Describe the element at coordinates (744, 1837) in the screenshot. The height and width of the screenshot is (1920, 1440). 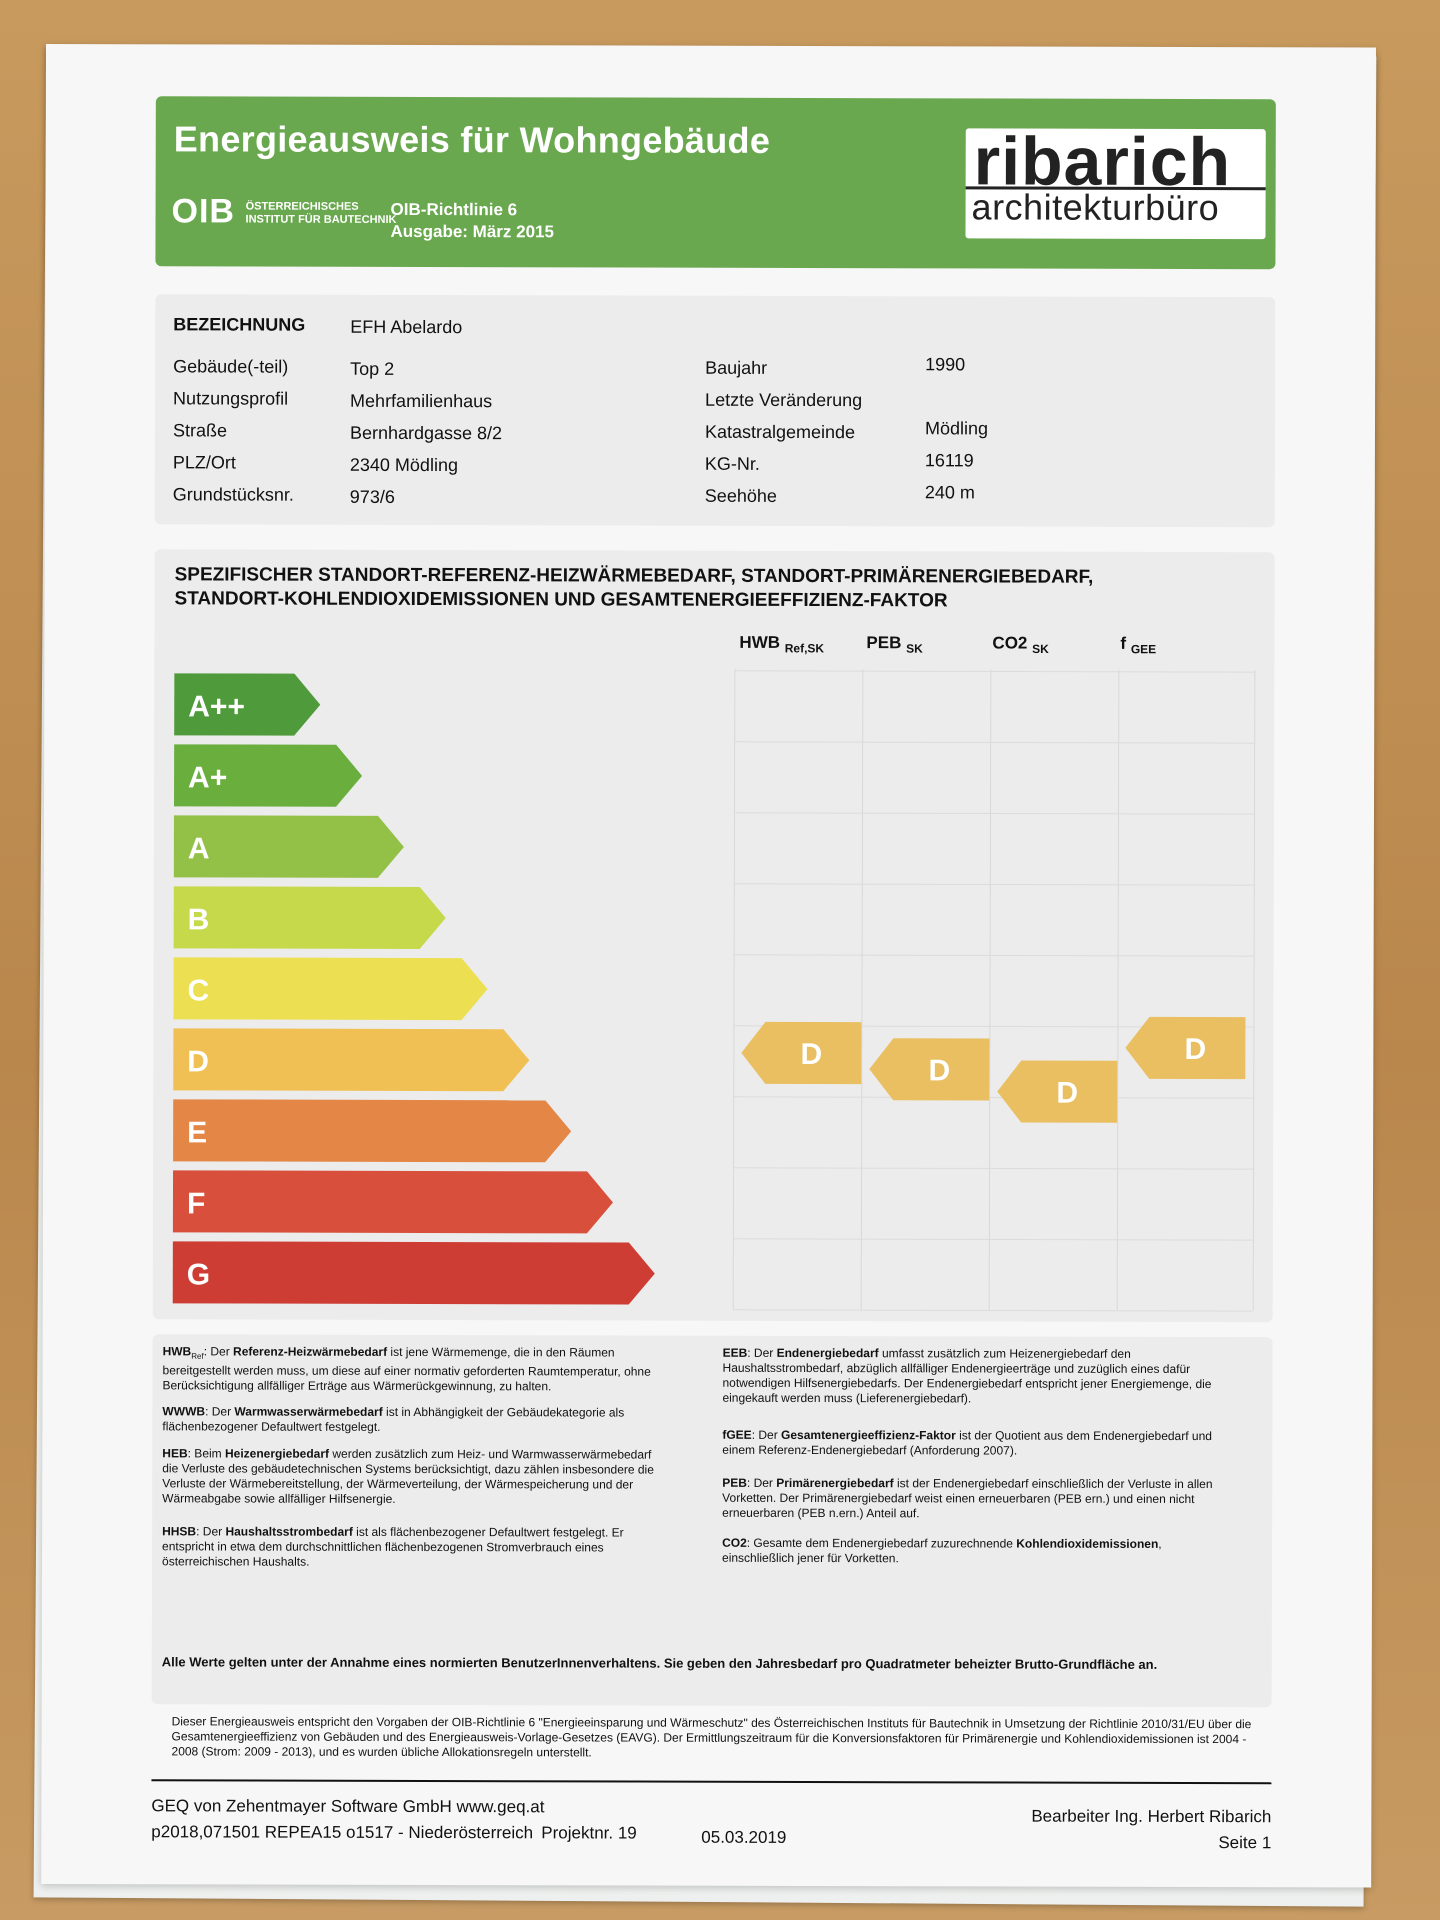
I see `footer-date: 05.03.2019` at that location.